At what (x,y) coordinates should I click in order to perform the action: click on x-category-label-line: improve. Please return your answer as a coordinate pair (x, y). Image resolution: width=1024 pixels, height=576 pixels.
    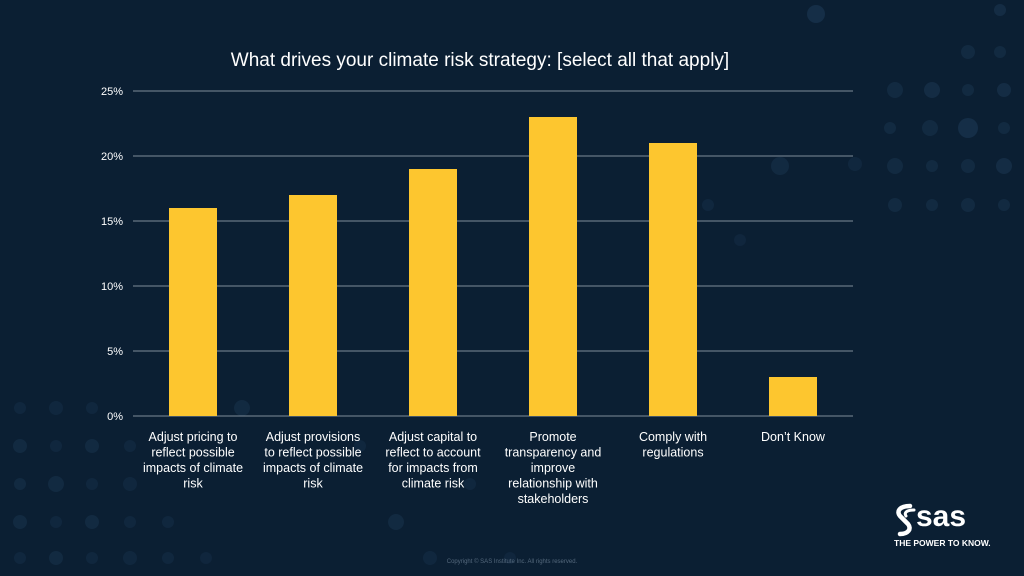
    Looking at the image, I should click on (553, 468).